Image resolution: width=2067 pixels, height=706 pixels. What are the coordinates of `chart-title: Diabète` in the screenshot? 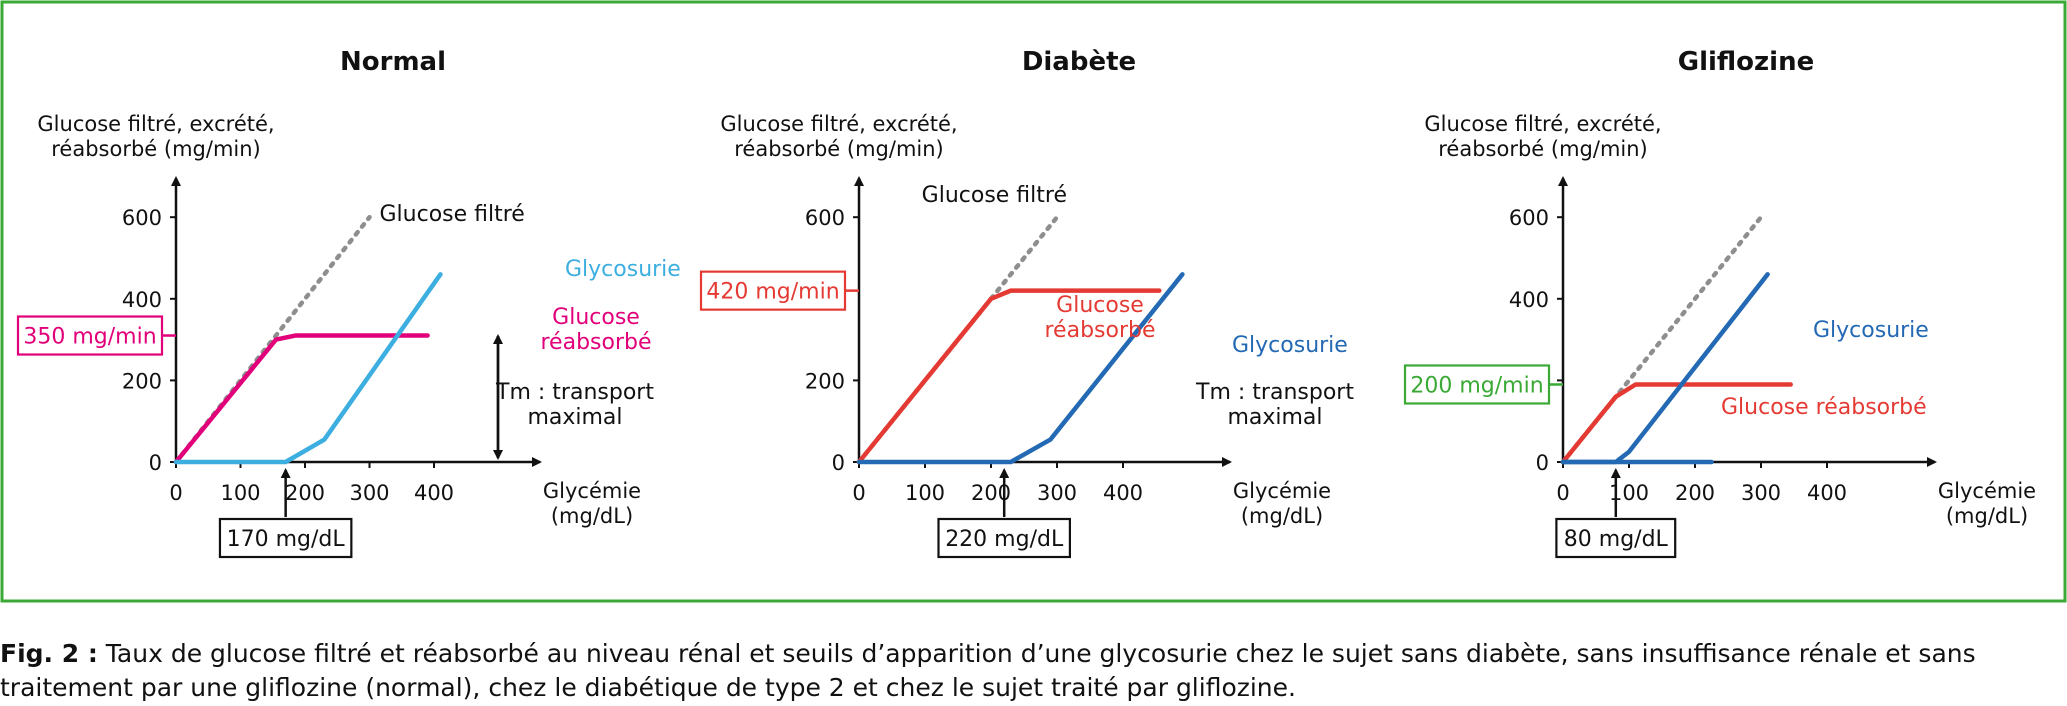 It's located at (1079, 62).